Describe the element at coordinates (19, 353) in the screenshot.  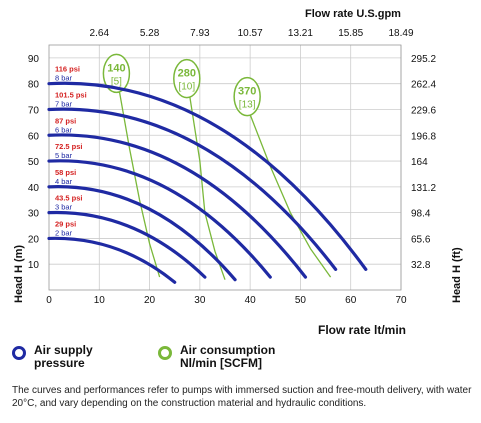
I see `air-supply-ring-icon` at that location.